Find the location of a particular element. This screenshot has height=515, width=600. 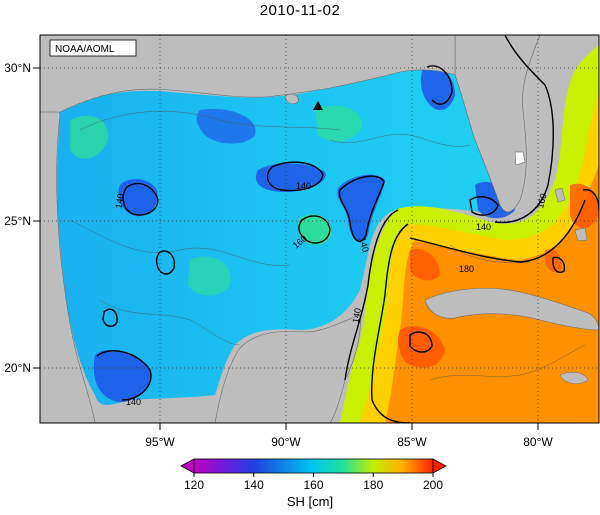

lon-tick-label: 95°W is located at coordinates (160, 442).